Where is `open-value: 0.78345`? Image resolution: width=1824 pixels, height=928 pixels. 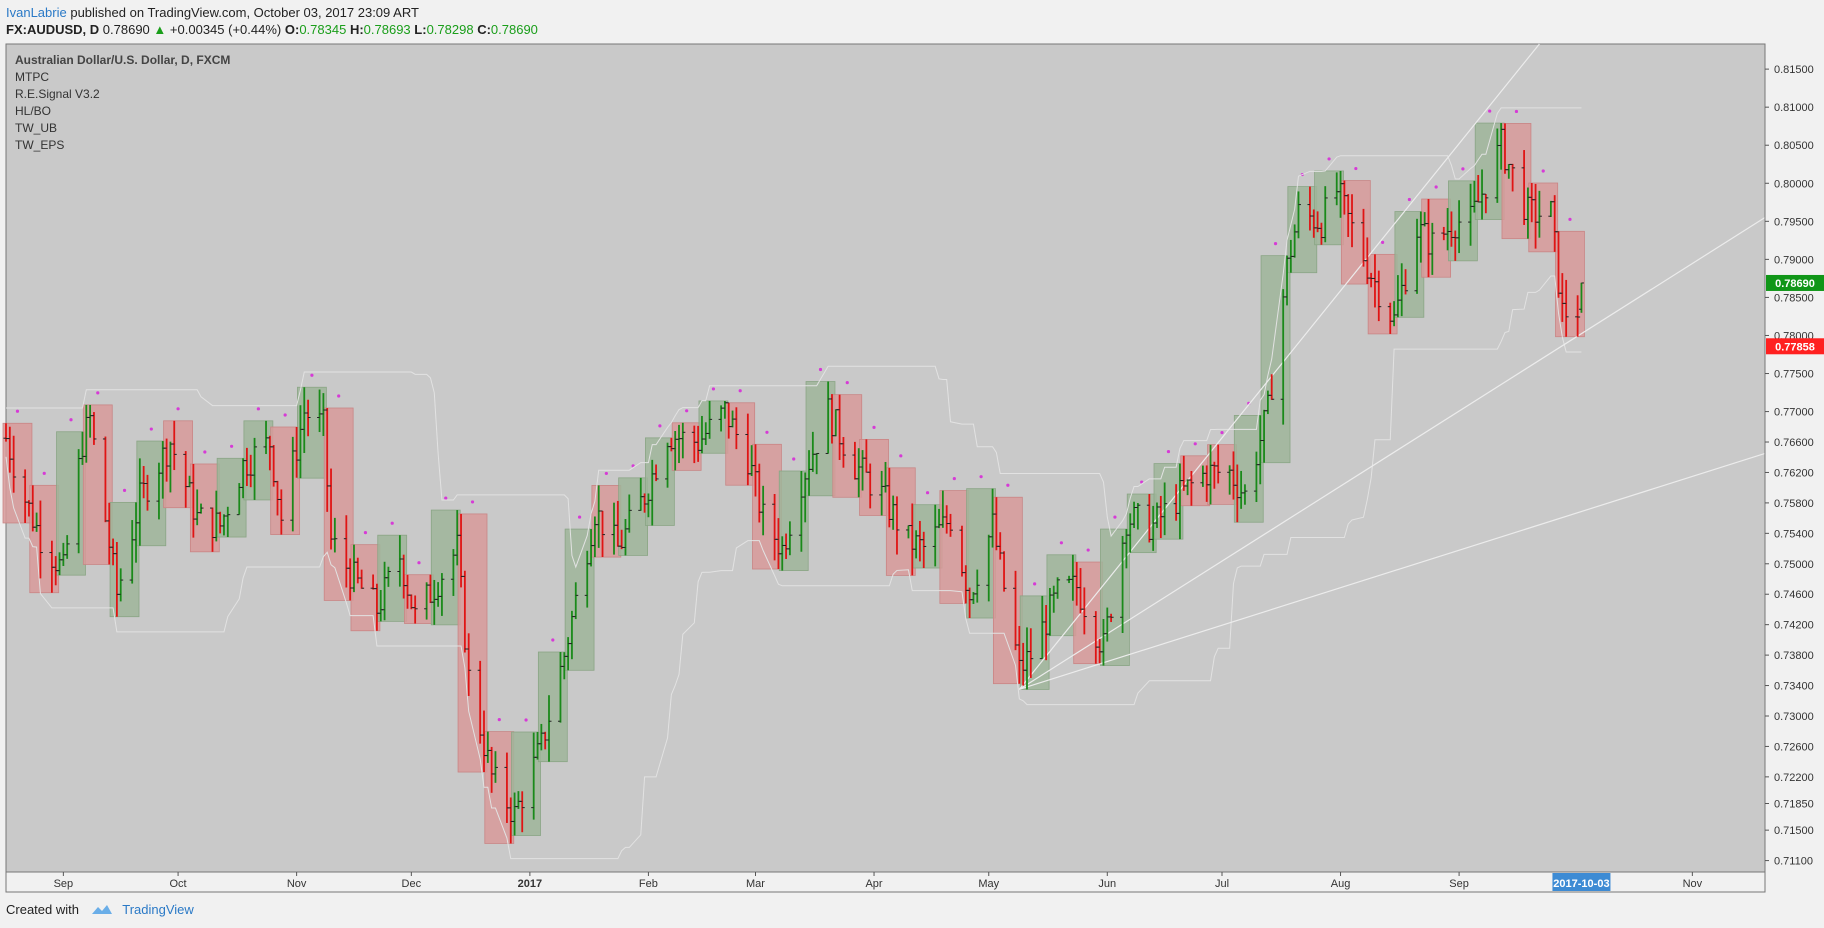
open-value: 0.78345 is located at coordinates (323, 29).